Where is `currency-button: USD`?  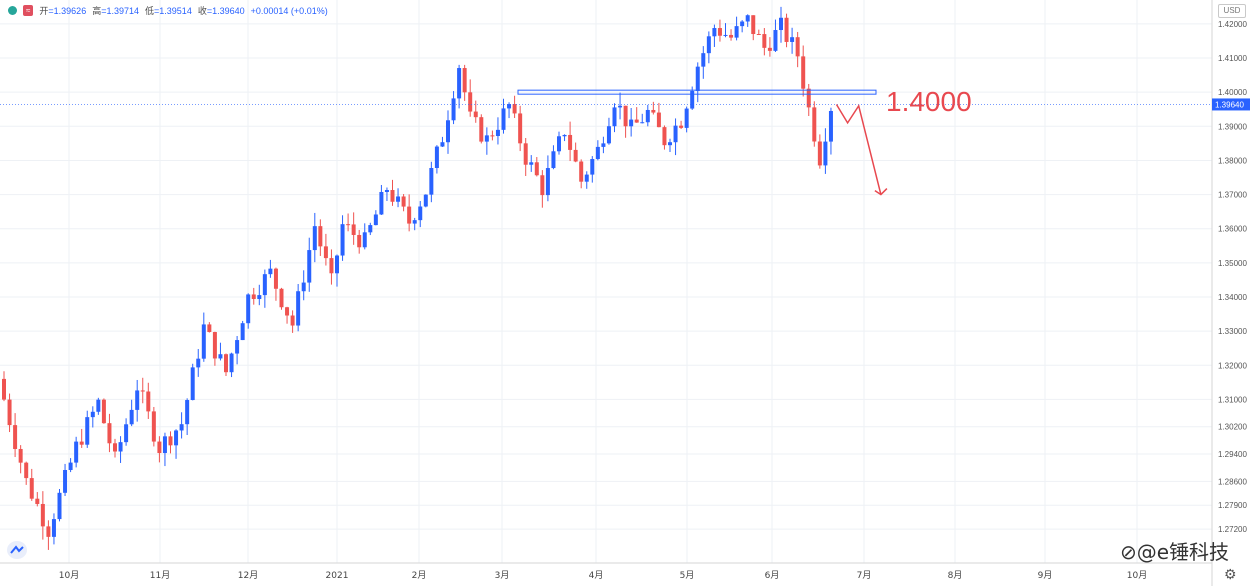
currency-button: USD is located at coordinates (1232, 11).